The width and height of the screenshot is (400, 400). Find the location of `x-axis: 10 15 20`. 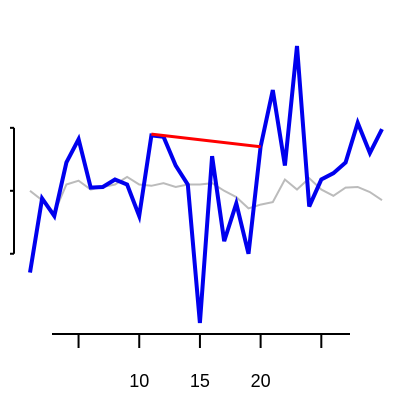

x-axis: 10 15 20 is located at coordinates (201, 362).